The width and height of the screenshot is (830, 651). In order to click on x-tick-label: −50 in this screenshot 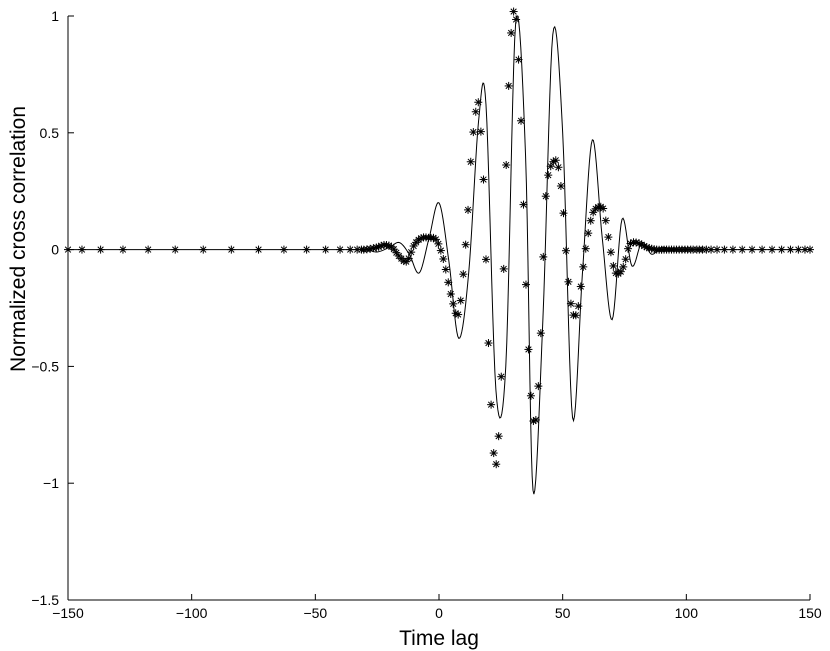, I will do `click(315, 613)`.